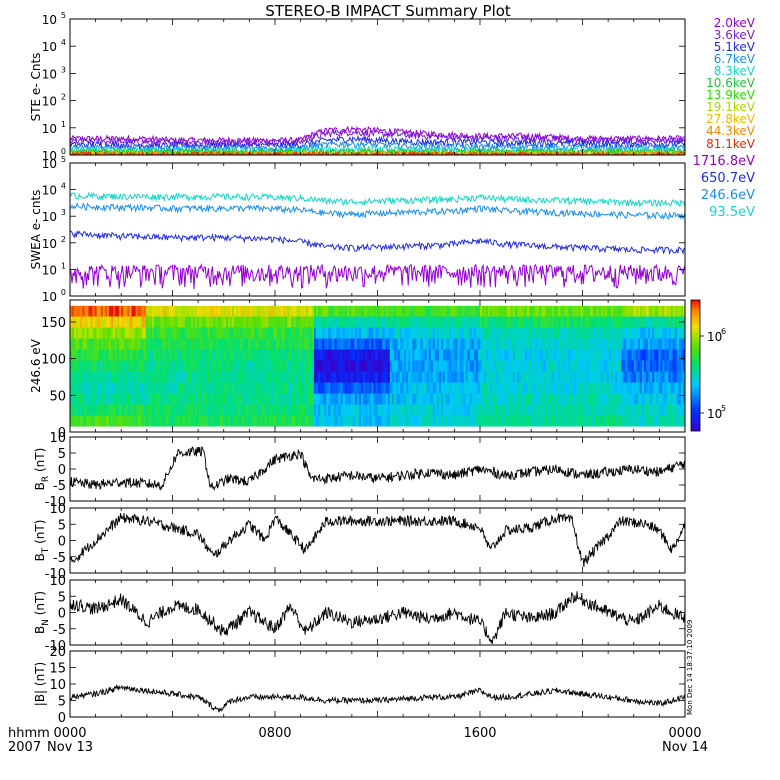  I want to click on y-tick-exponent: 0, so click(63, 292).